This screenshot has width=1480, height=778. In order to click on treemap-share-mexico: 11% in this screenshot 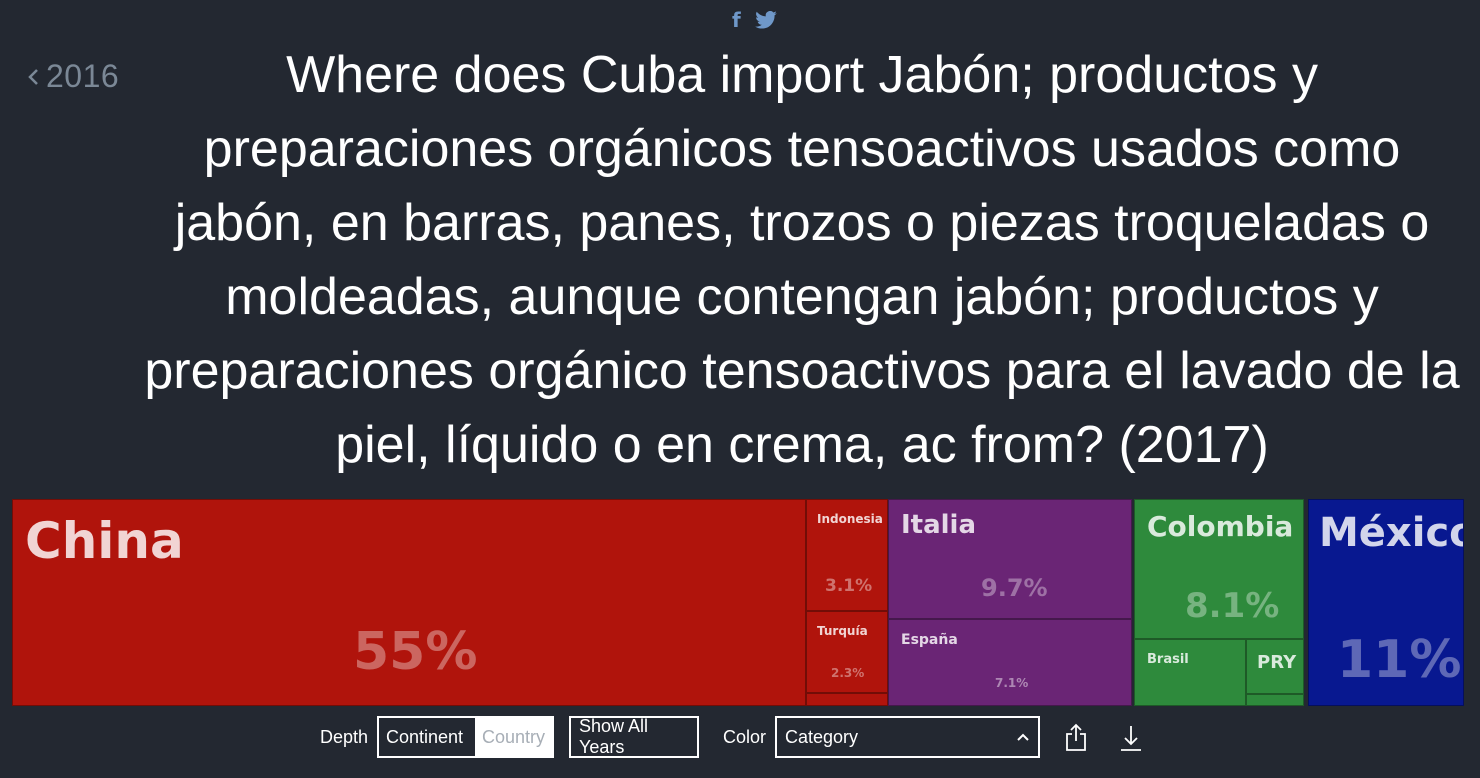, I will do `click(1399, 660)`.